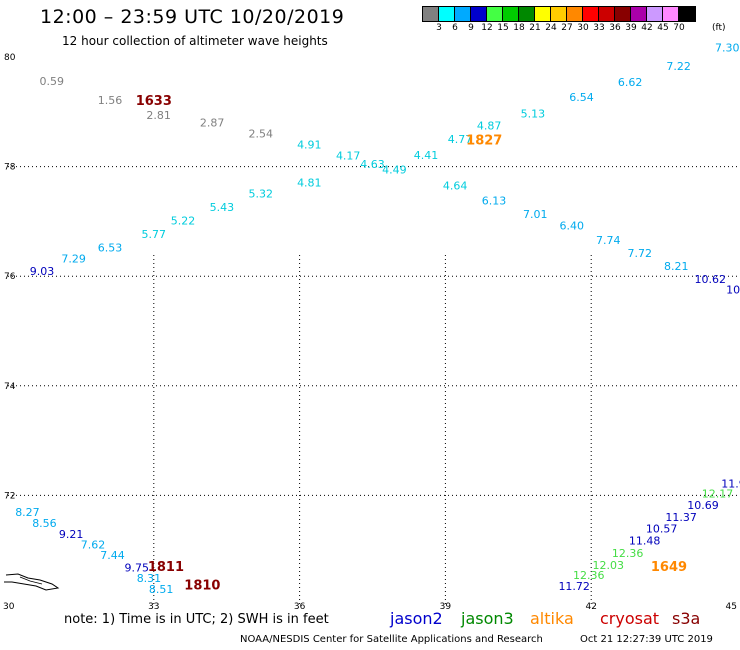  What do you see at coordinates (503, 28) in the screenshot?
I see `legend-label: 15` at bounding box center [503, 28].